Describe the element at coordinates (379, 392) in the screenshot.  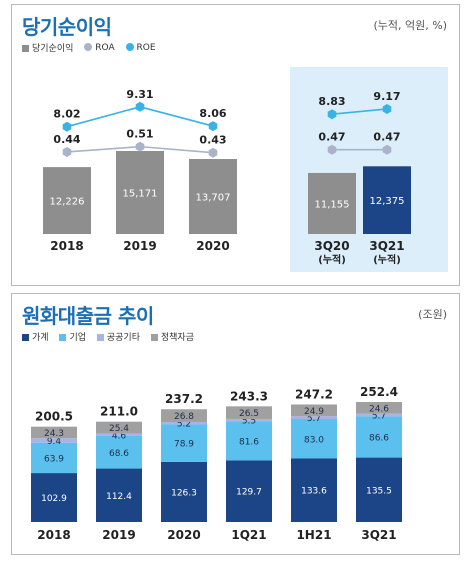
I see `loan-total-label: 252.4` at that location.